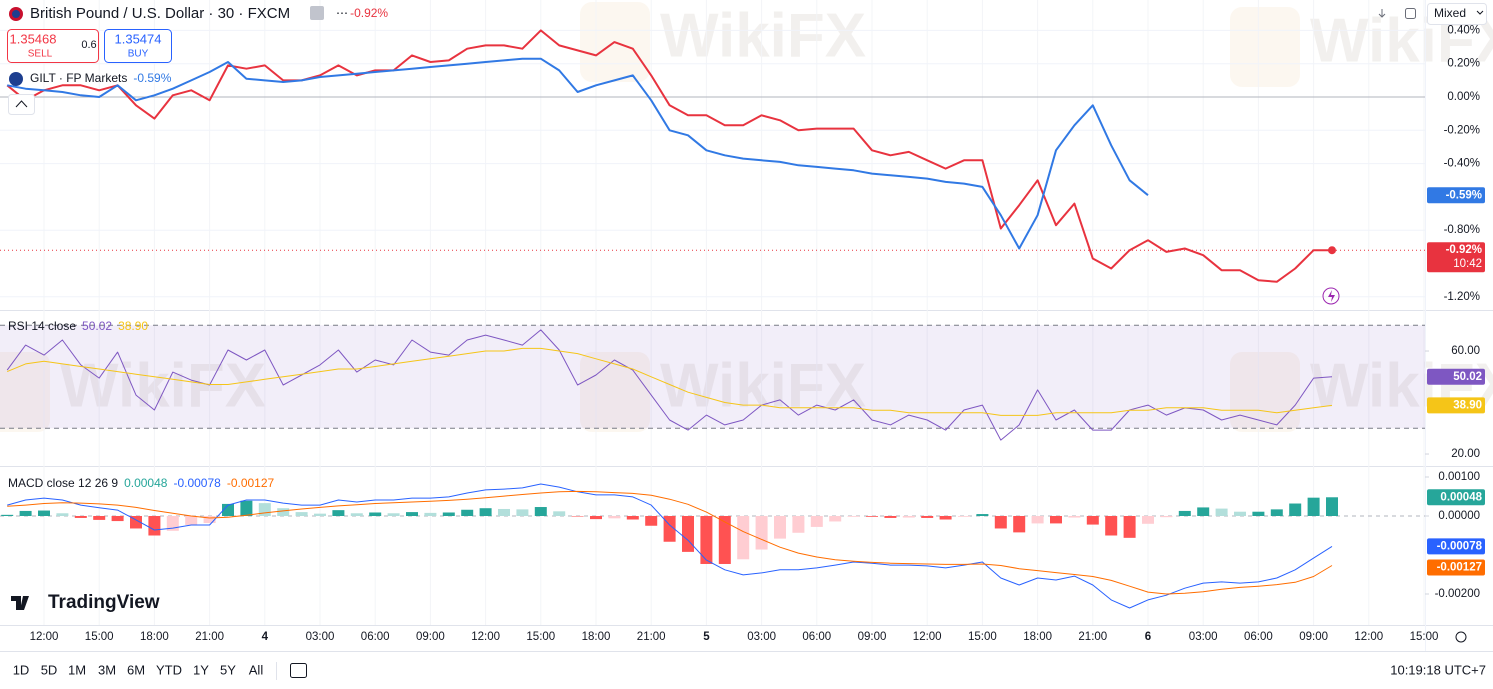 This screenshot has width=1493, height=689. Describe the element at coordinates (1467, 377) in the screenshot. I see `price-badge-label: 50.02` at that location.